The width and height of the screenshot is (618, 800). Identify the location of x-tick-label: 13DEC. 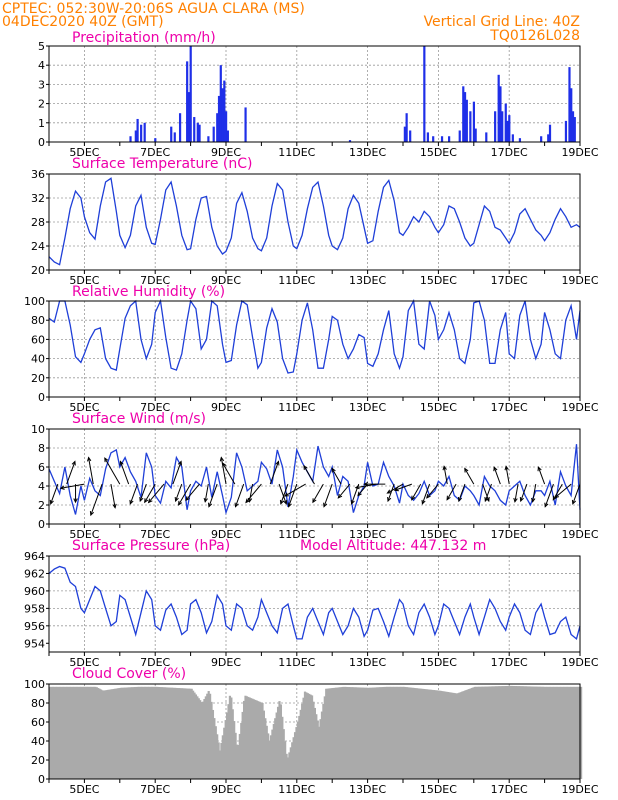
(367, 662).